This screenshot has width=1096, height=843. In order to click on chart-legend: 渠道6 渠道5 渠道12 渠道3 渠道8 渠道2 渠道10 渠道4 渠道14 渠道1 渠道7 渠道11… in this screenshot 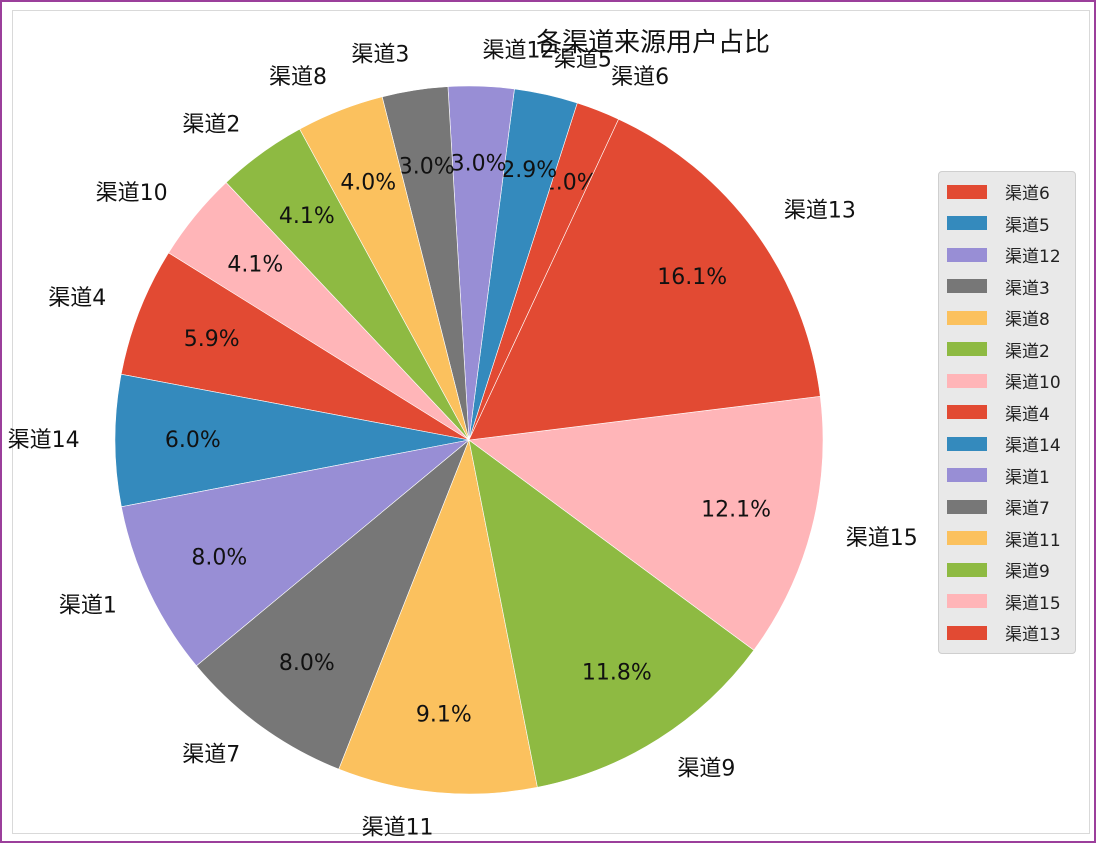, I will do `click(1007, 412)`.